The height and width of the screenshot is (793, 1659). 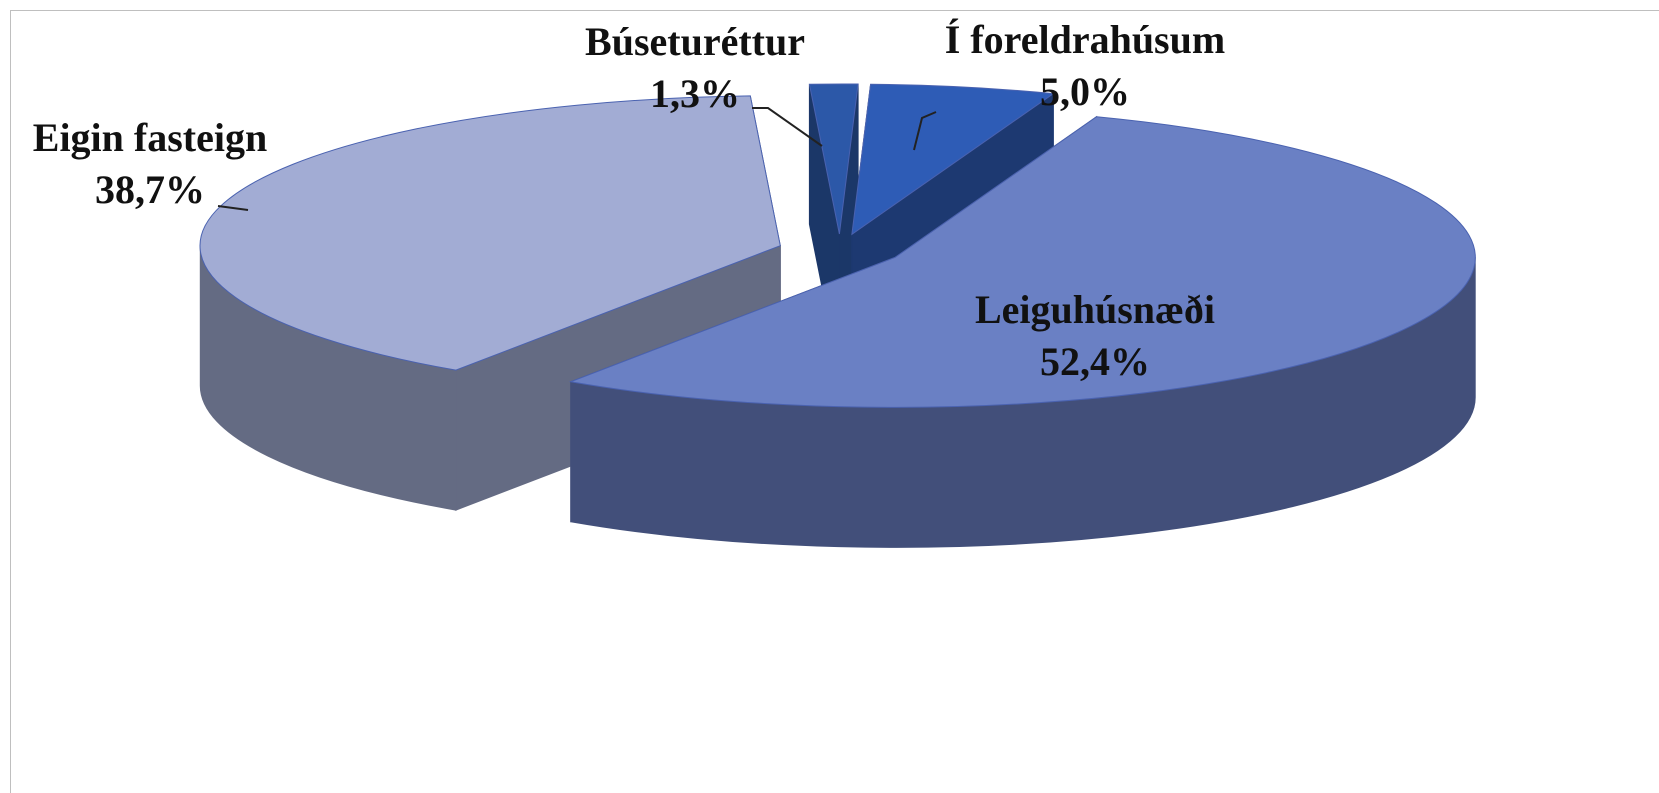 I want to click on value-label: 38,7%, so click(x=149, y=189).